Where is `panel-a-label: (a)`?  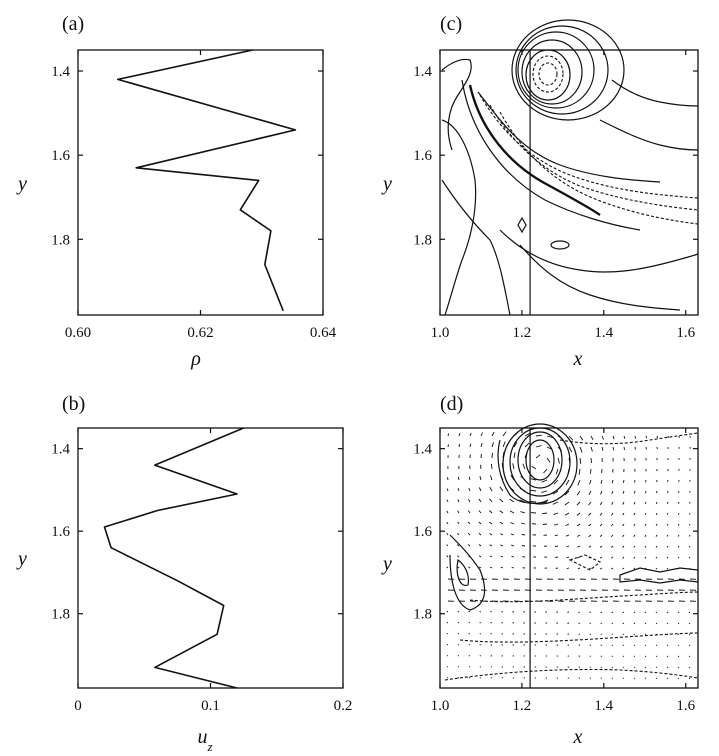
panel-a-label: (a) is located at coordinates (73, 24).